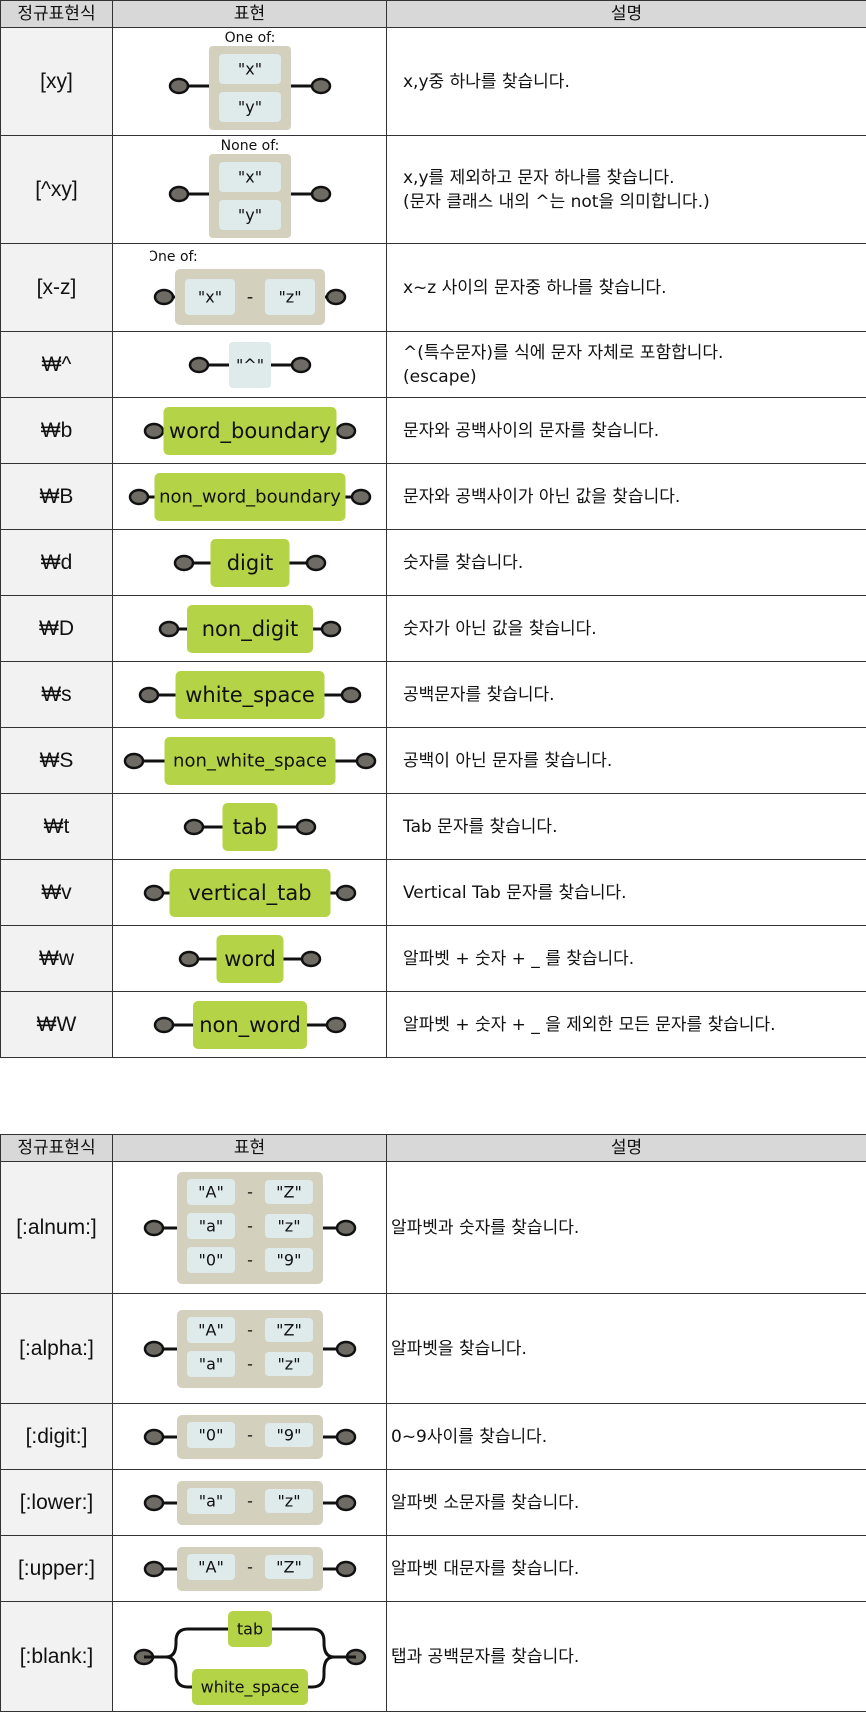  Describe the element at coordinates (634, 1025) in the screenshot. I see `description-line: 알파벳 + 숫자 + _ 을 제외한 모든 문자를 찾습니다.` at that location.